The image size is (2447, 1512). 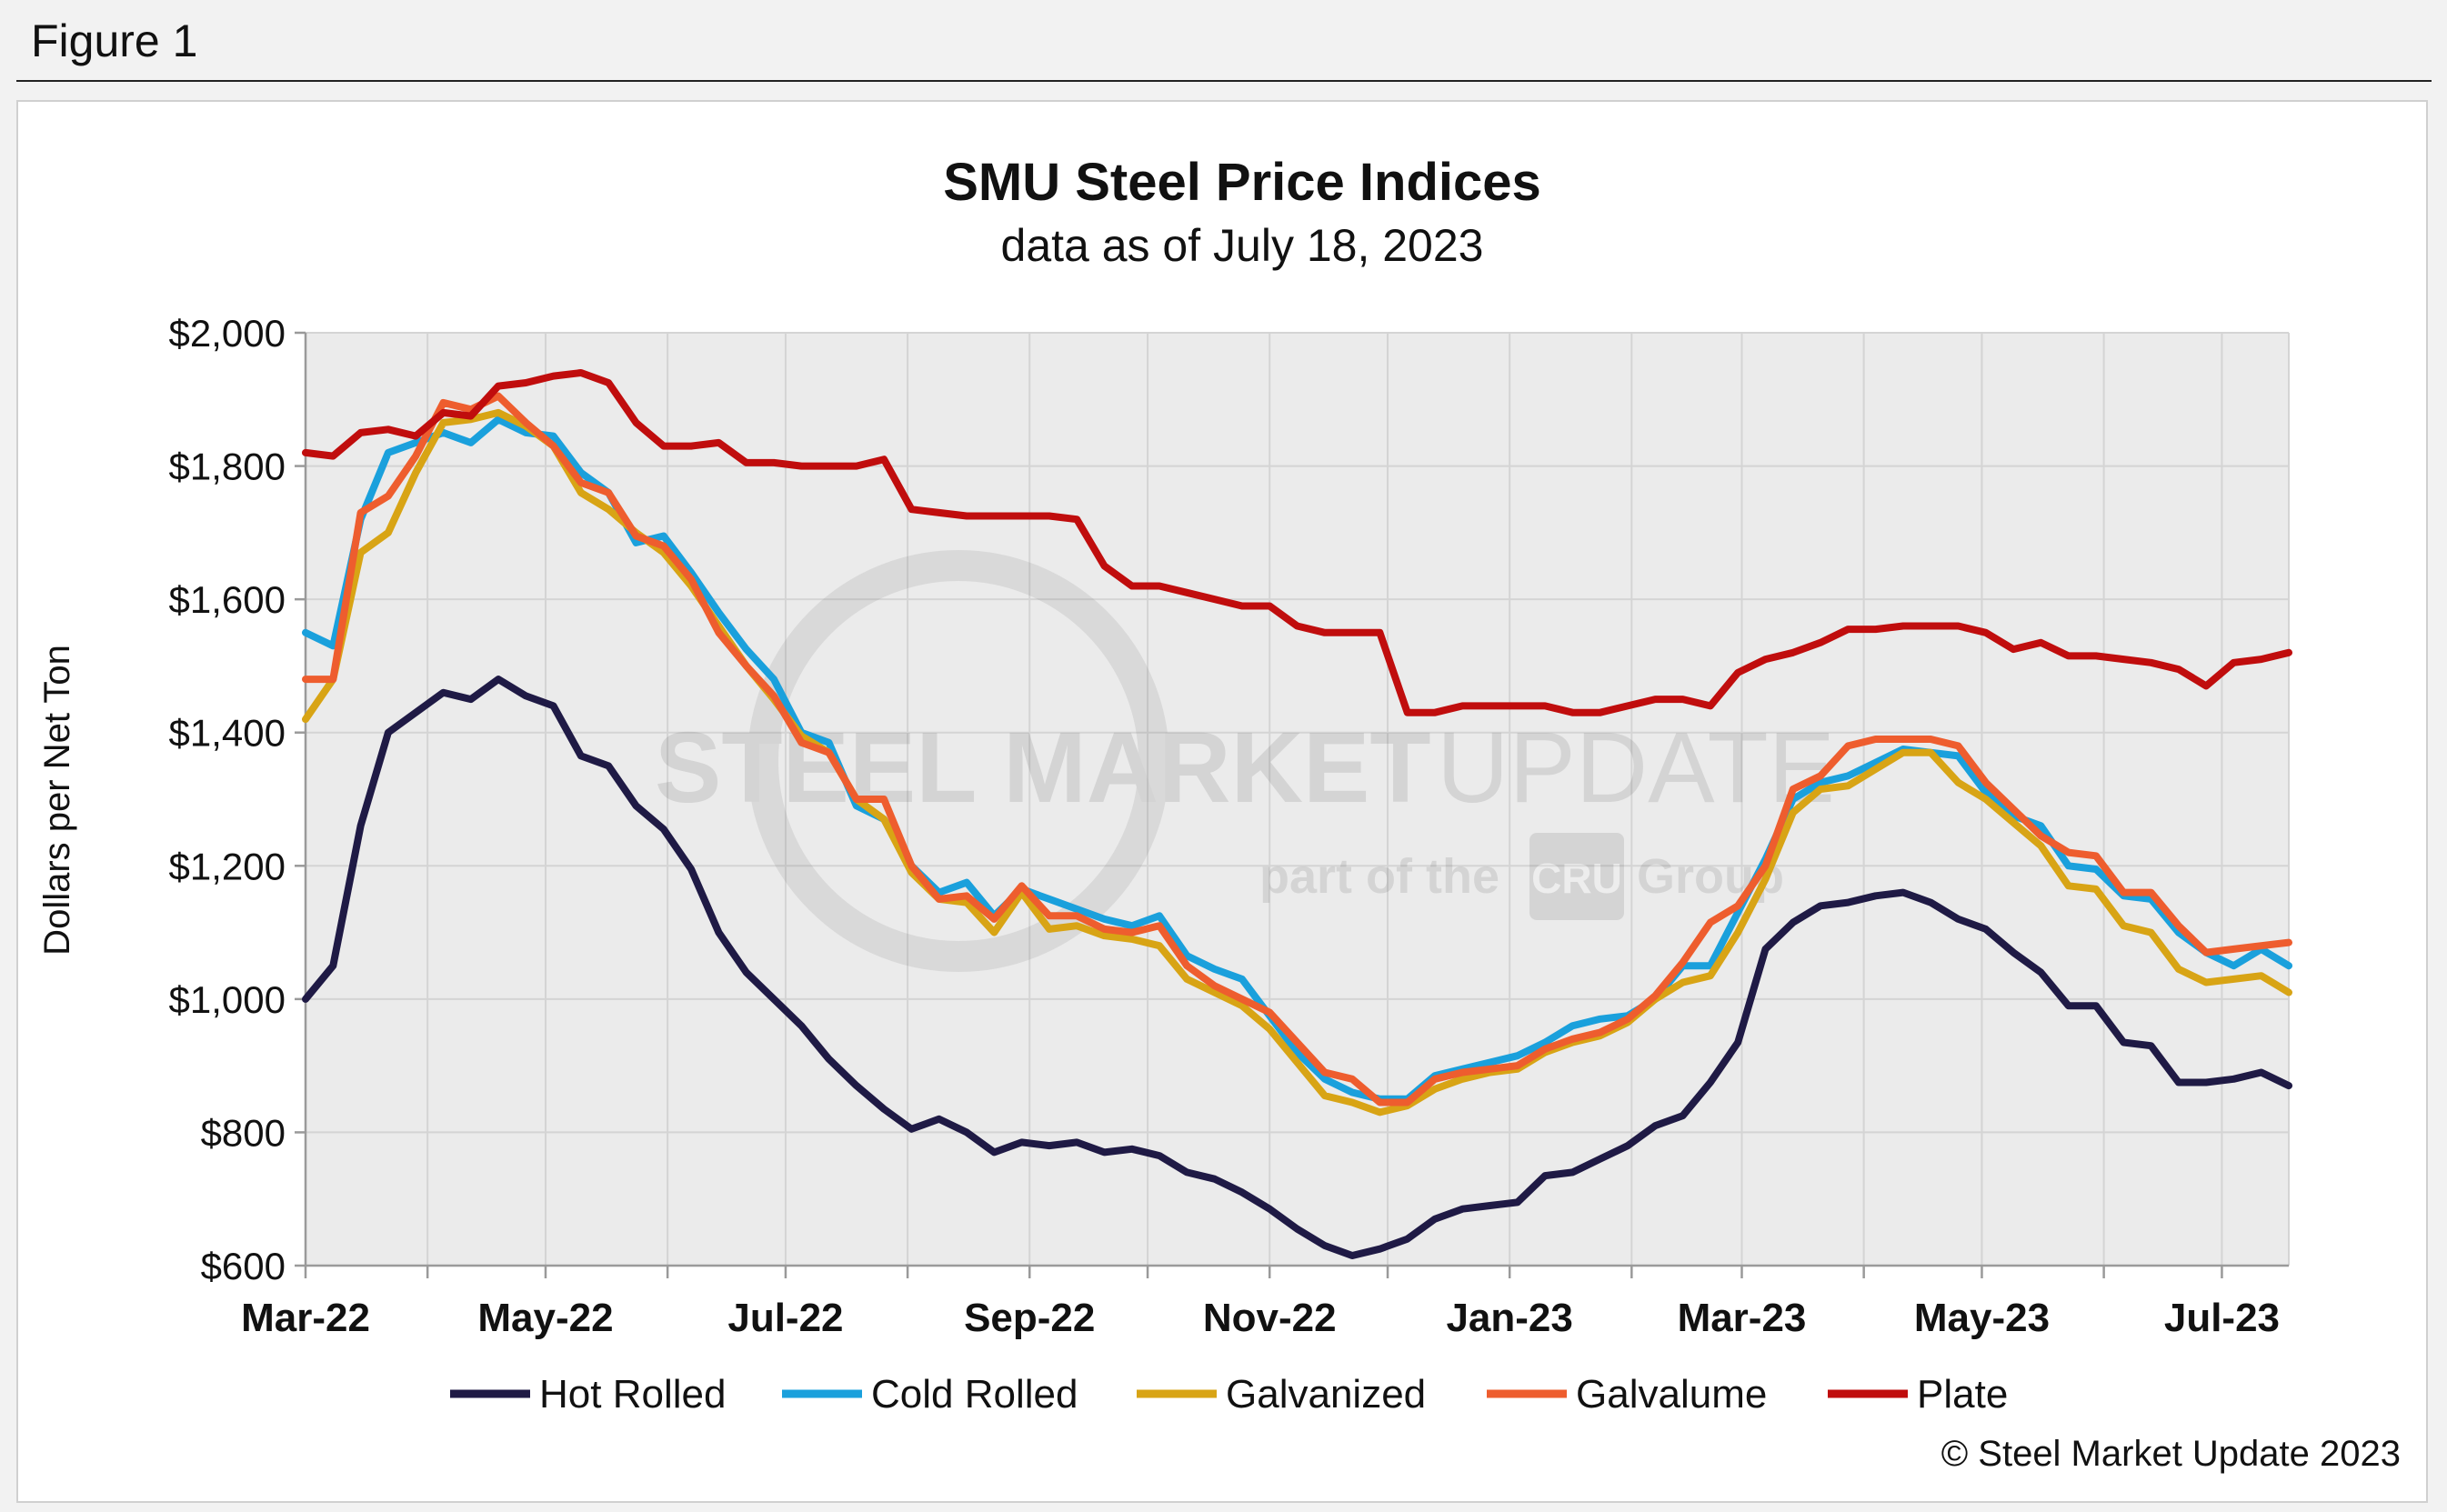 What do you see at coordinates (227, 599) in the screenshot?
I see `y-tick-label: $1,600` at bounding box center [227, 599].